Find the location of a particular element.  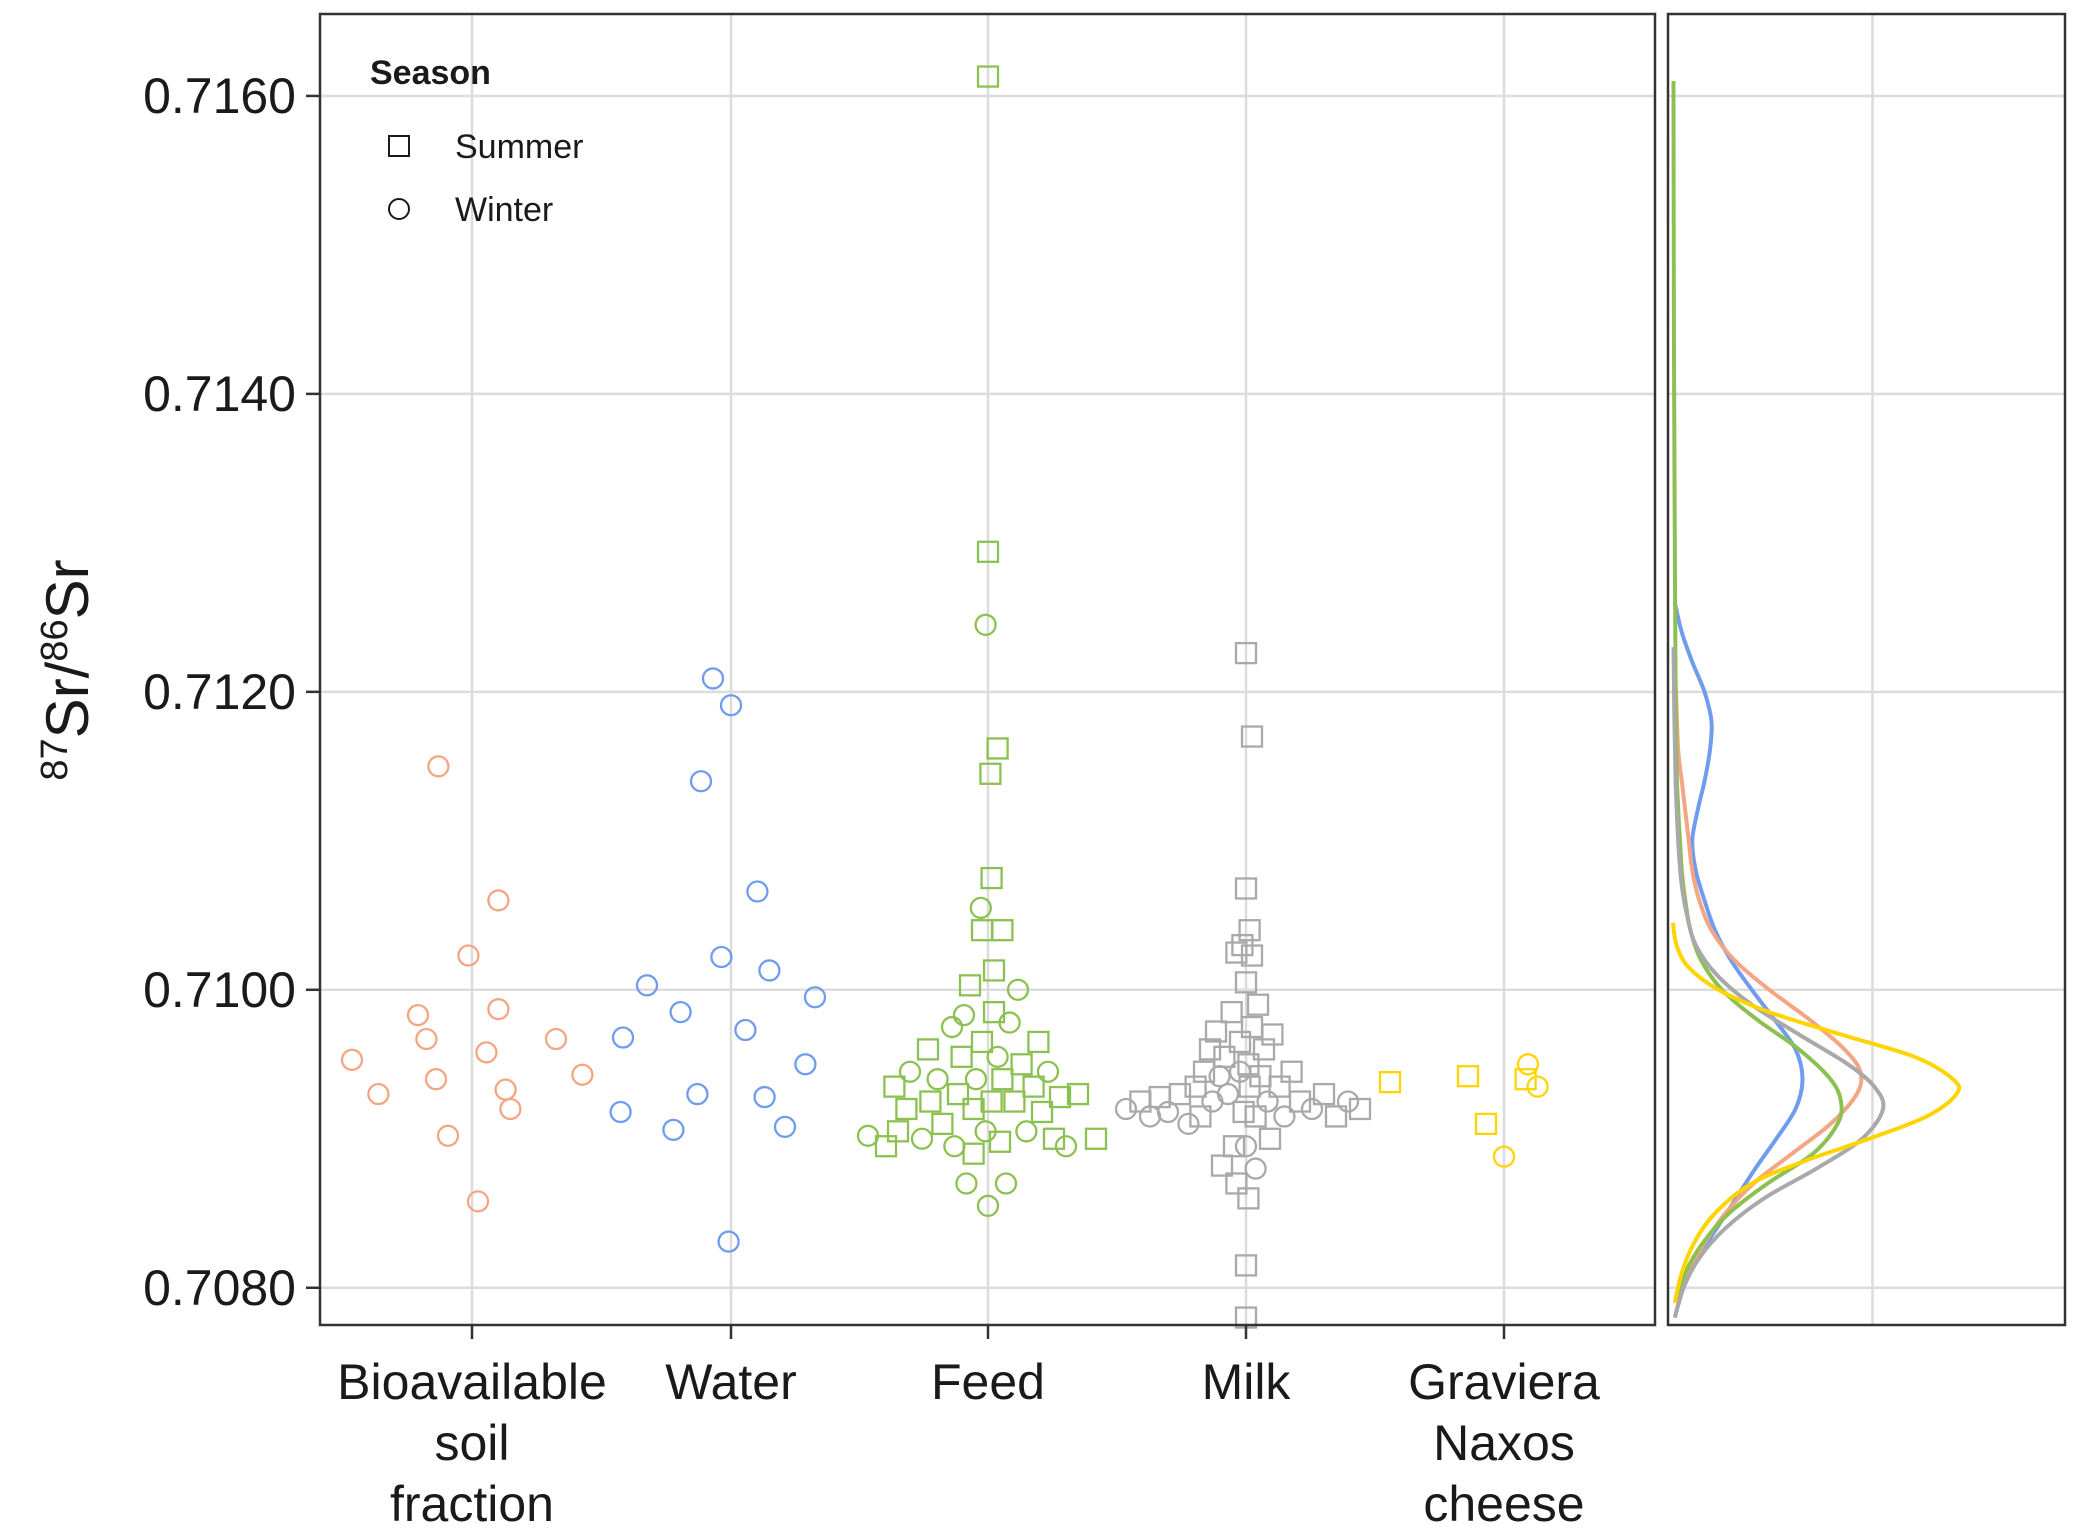

y-tick-label: 0.7100 is located at coordinates (219, 990).